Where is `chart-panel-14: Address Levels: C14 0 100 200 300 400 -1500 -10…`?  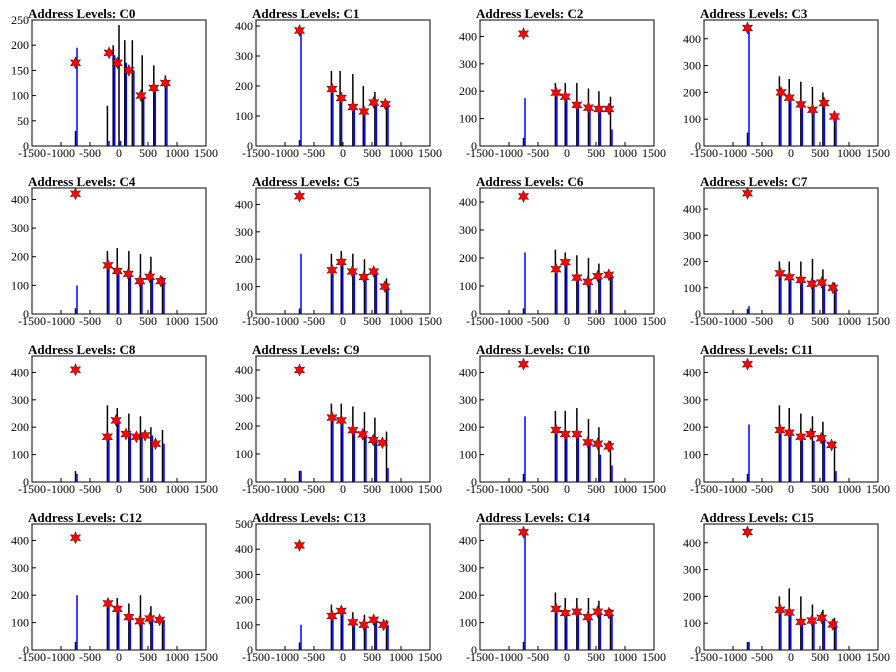 chart-panel-14: Address Levels: C14 0 100 200 300 400 -1500 -10… is located at coordinates (560, 588).